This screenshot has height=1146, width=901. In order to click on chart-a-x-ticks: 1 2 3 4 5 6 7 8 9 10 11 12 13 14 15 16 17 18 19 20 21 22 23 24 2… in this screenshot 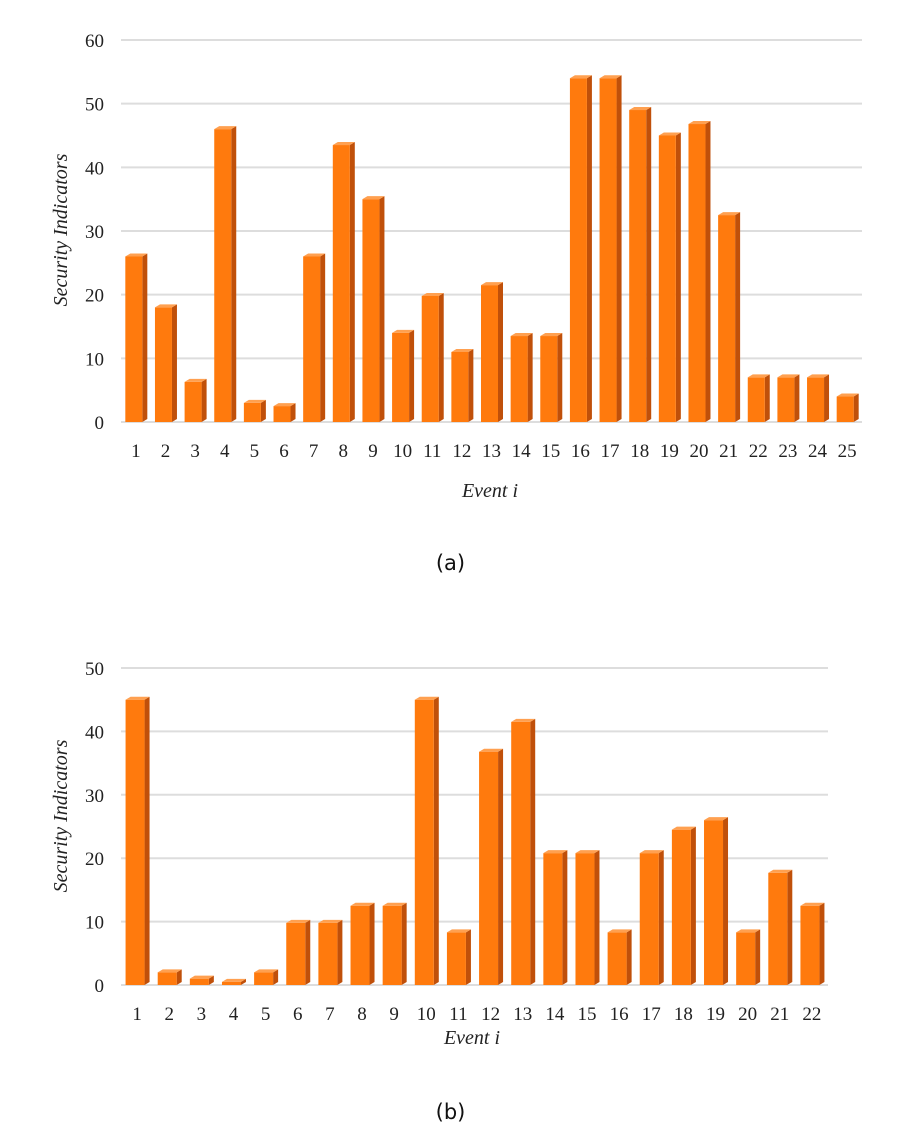, I will do `click(494, 451)`.